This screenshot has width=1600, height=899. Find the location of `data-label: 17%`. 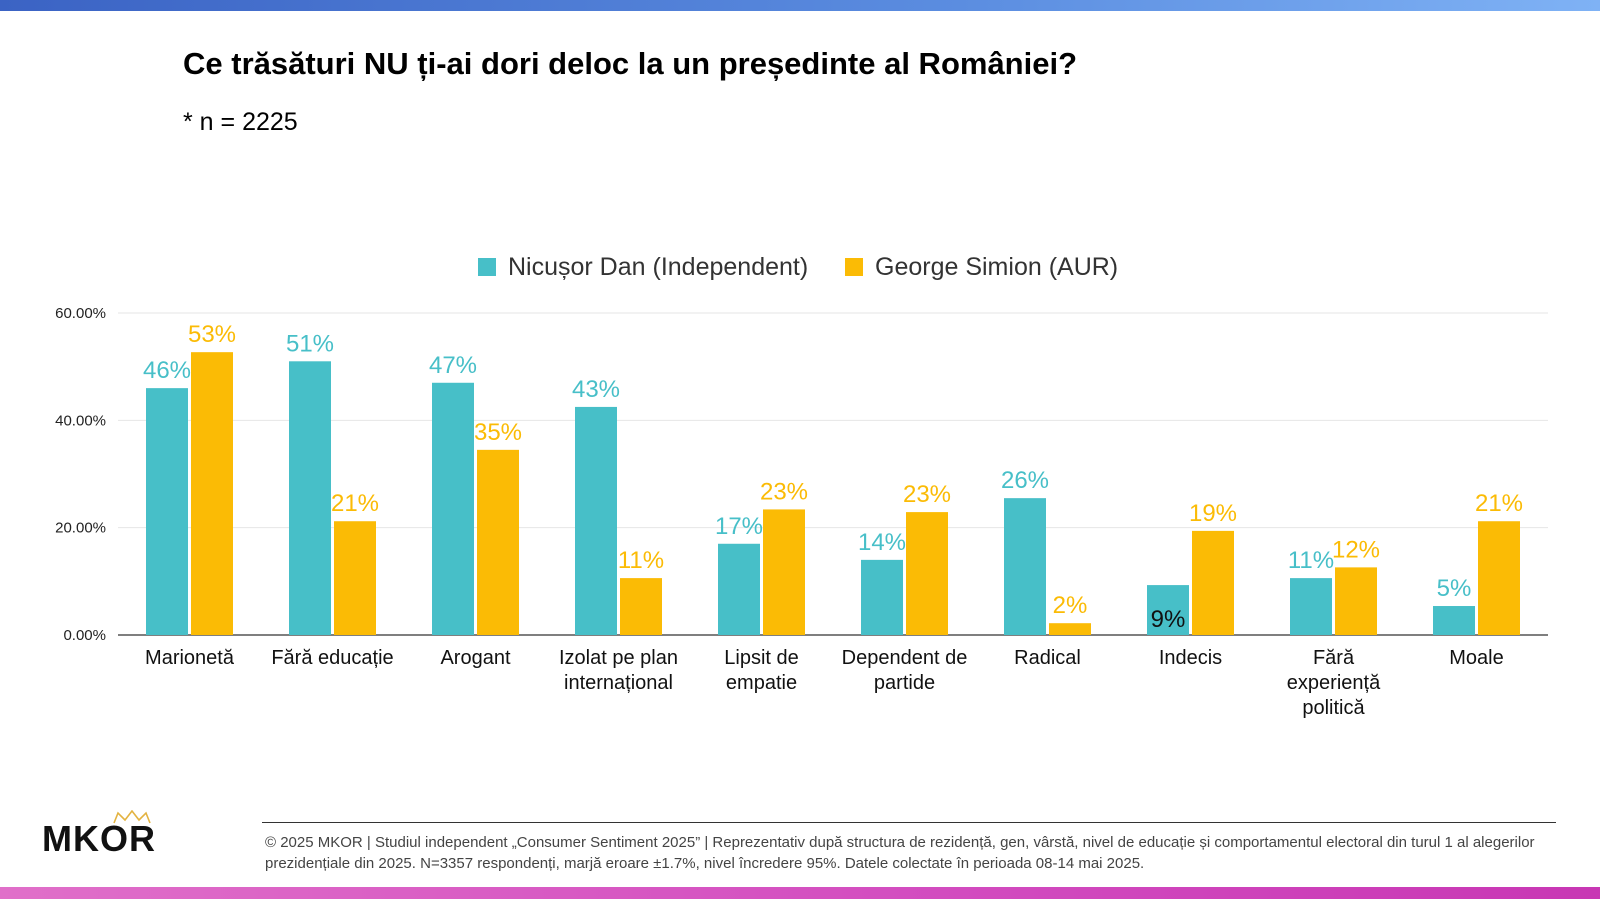

data-label: 17% is located at coordinates (739, 526).